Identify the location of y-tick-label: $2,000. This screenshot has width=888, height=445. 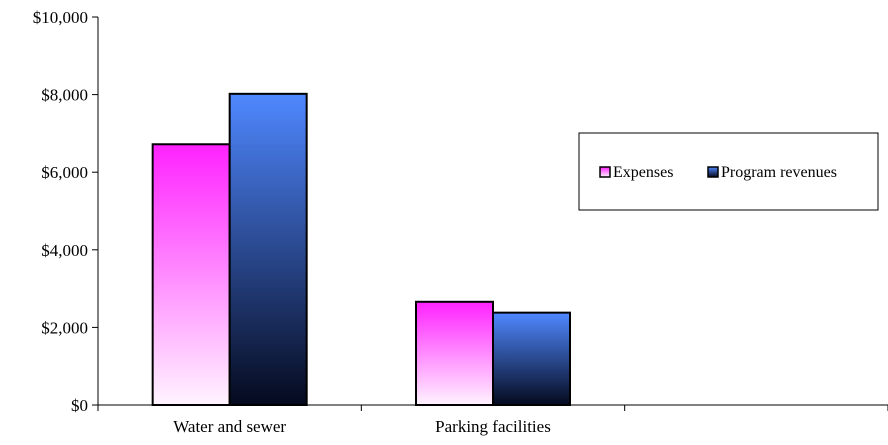
(64, 327).